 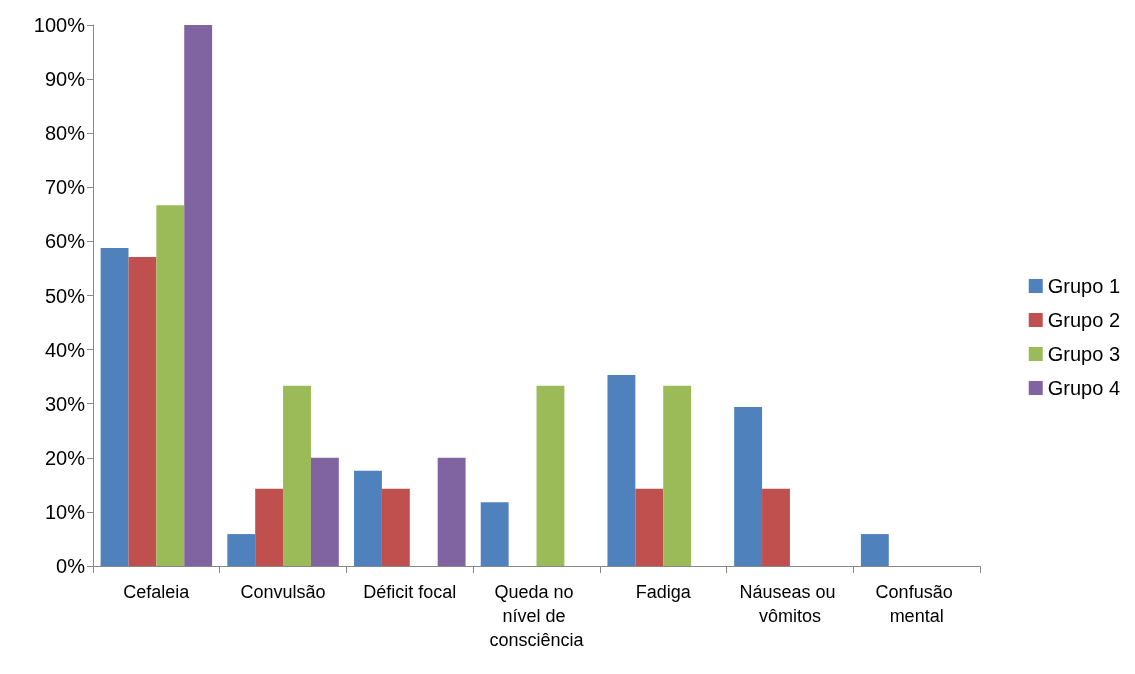 What do you see at coordinates (65, 295) in the screenshot?
I see `y-tick-label: 50%` at bounding box center [65, 295].